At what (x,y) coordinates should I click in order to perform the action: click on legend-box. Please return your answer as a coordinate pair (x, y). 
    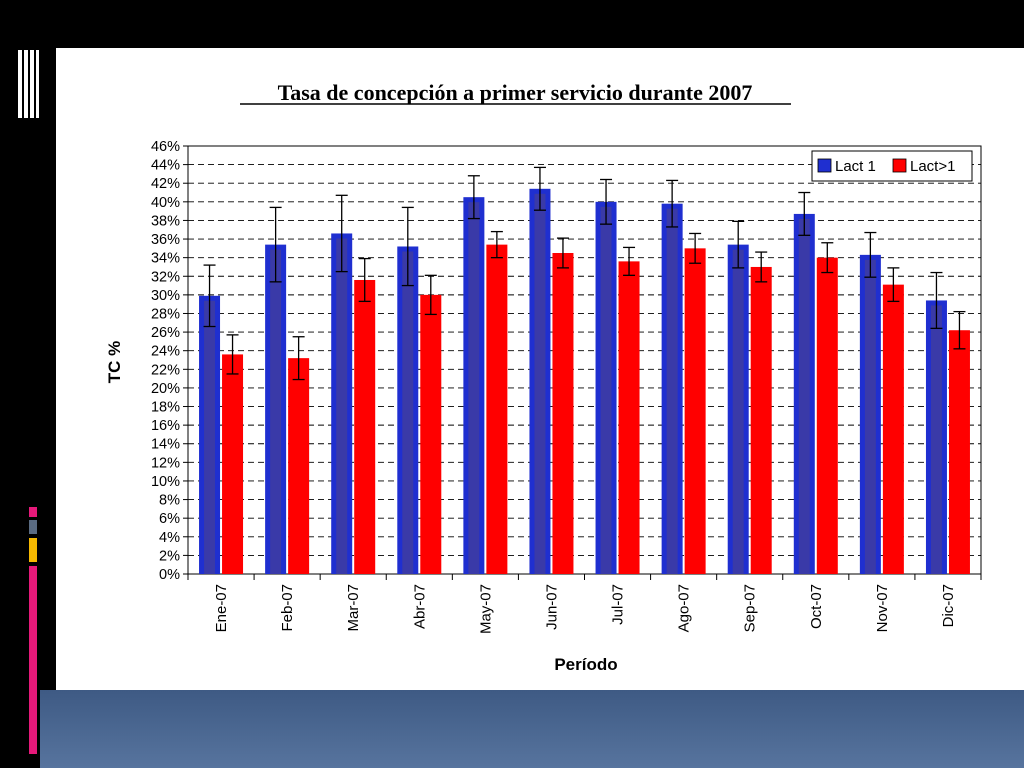
    Looking at the image, I should click on (892, 166).